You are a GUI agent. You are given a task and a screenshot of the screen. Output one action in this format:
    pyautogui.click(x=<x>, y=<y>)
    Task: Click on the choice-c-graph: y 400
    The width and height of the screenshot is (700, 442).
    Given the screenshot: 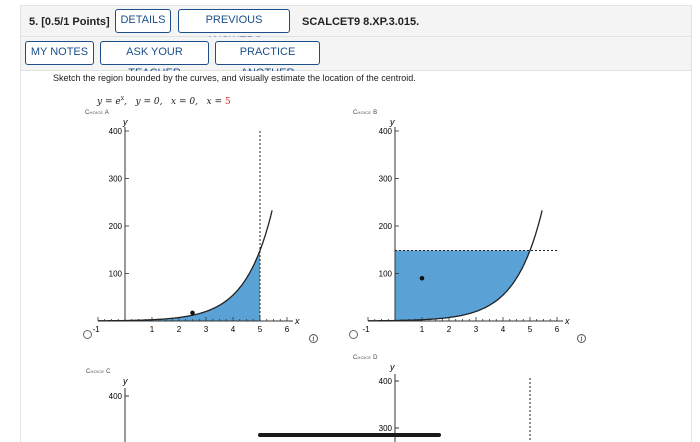 What is the action you would take?
    pyautogui.click(x=119, y=409)
    